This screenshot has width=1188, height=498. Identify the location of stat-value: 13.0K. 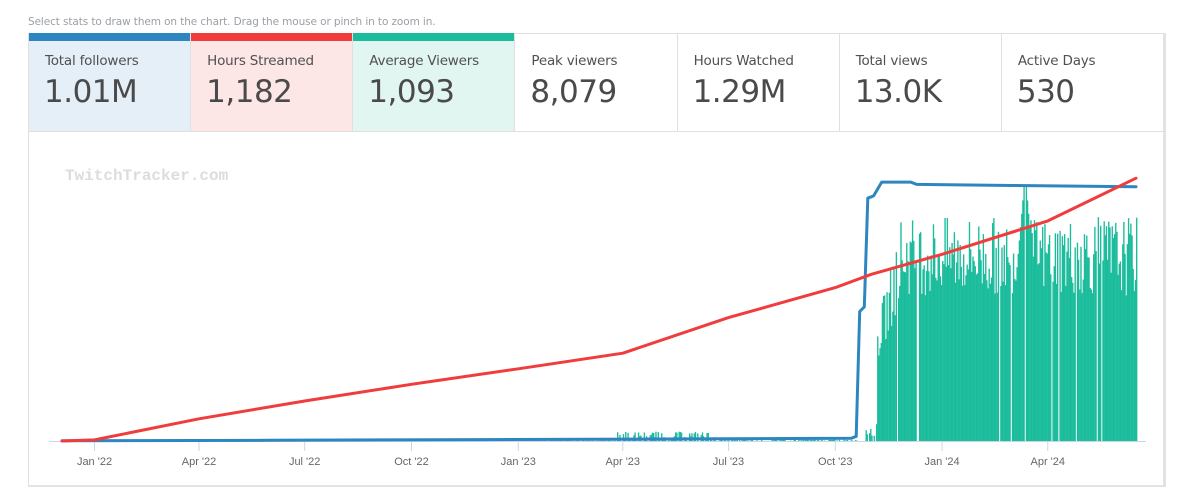
(898, 92).